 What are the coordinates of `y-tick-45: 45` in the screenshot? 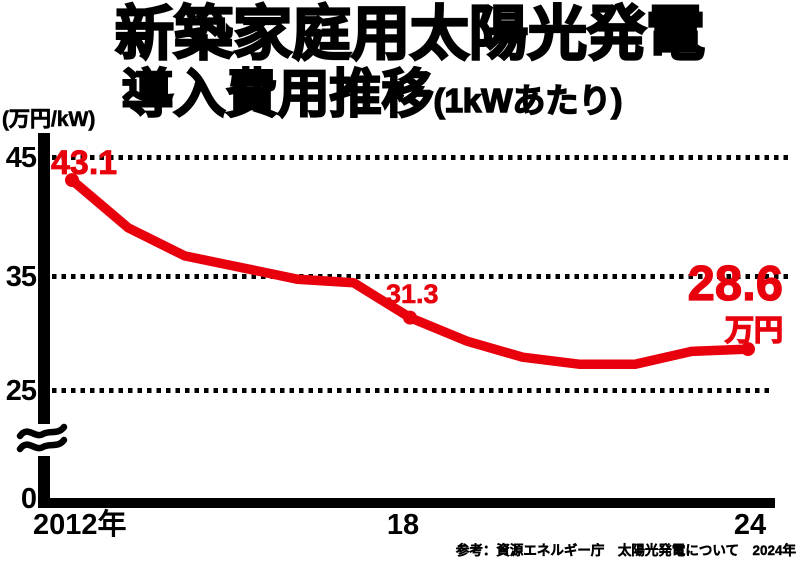 It's located at (21, 158).